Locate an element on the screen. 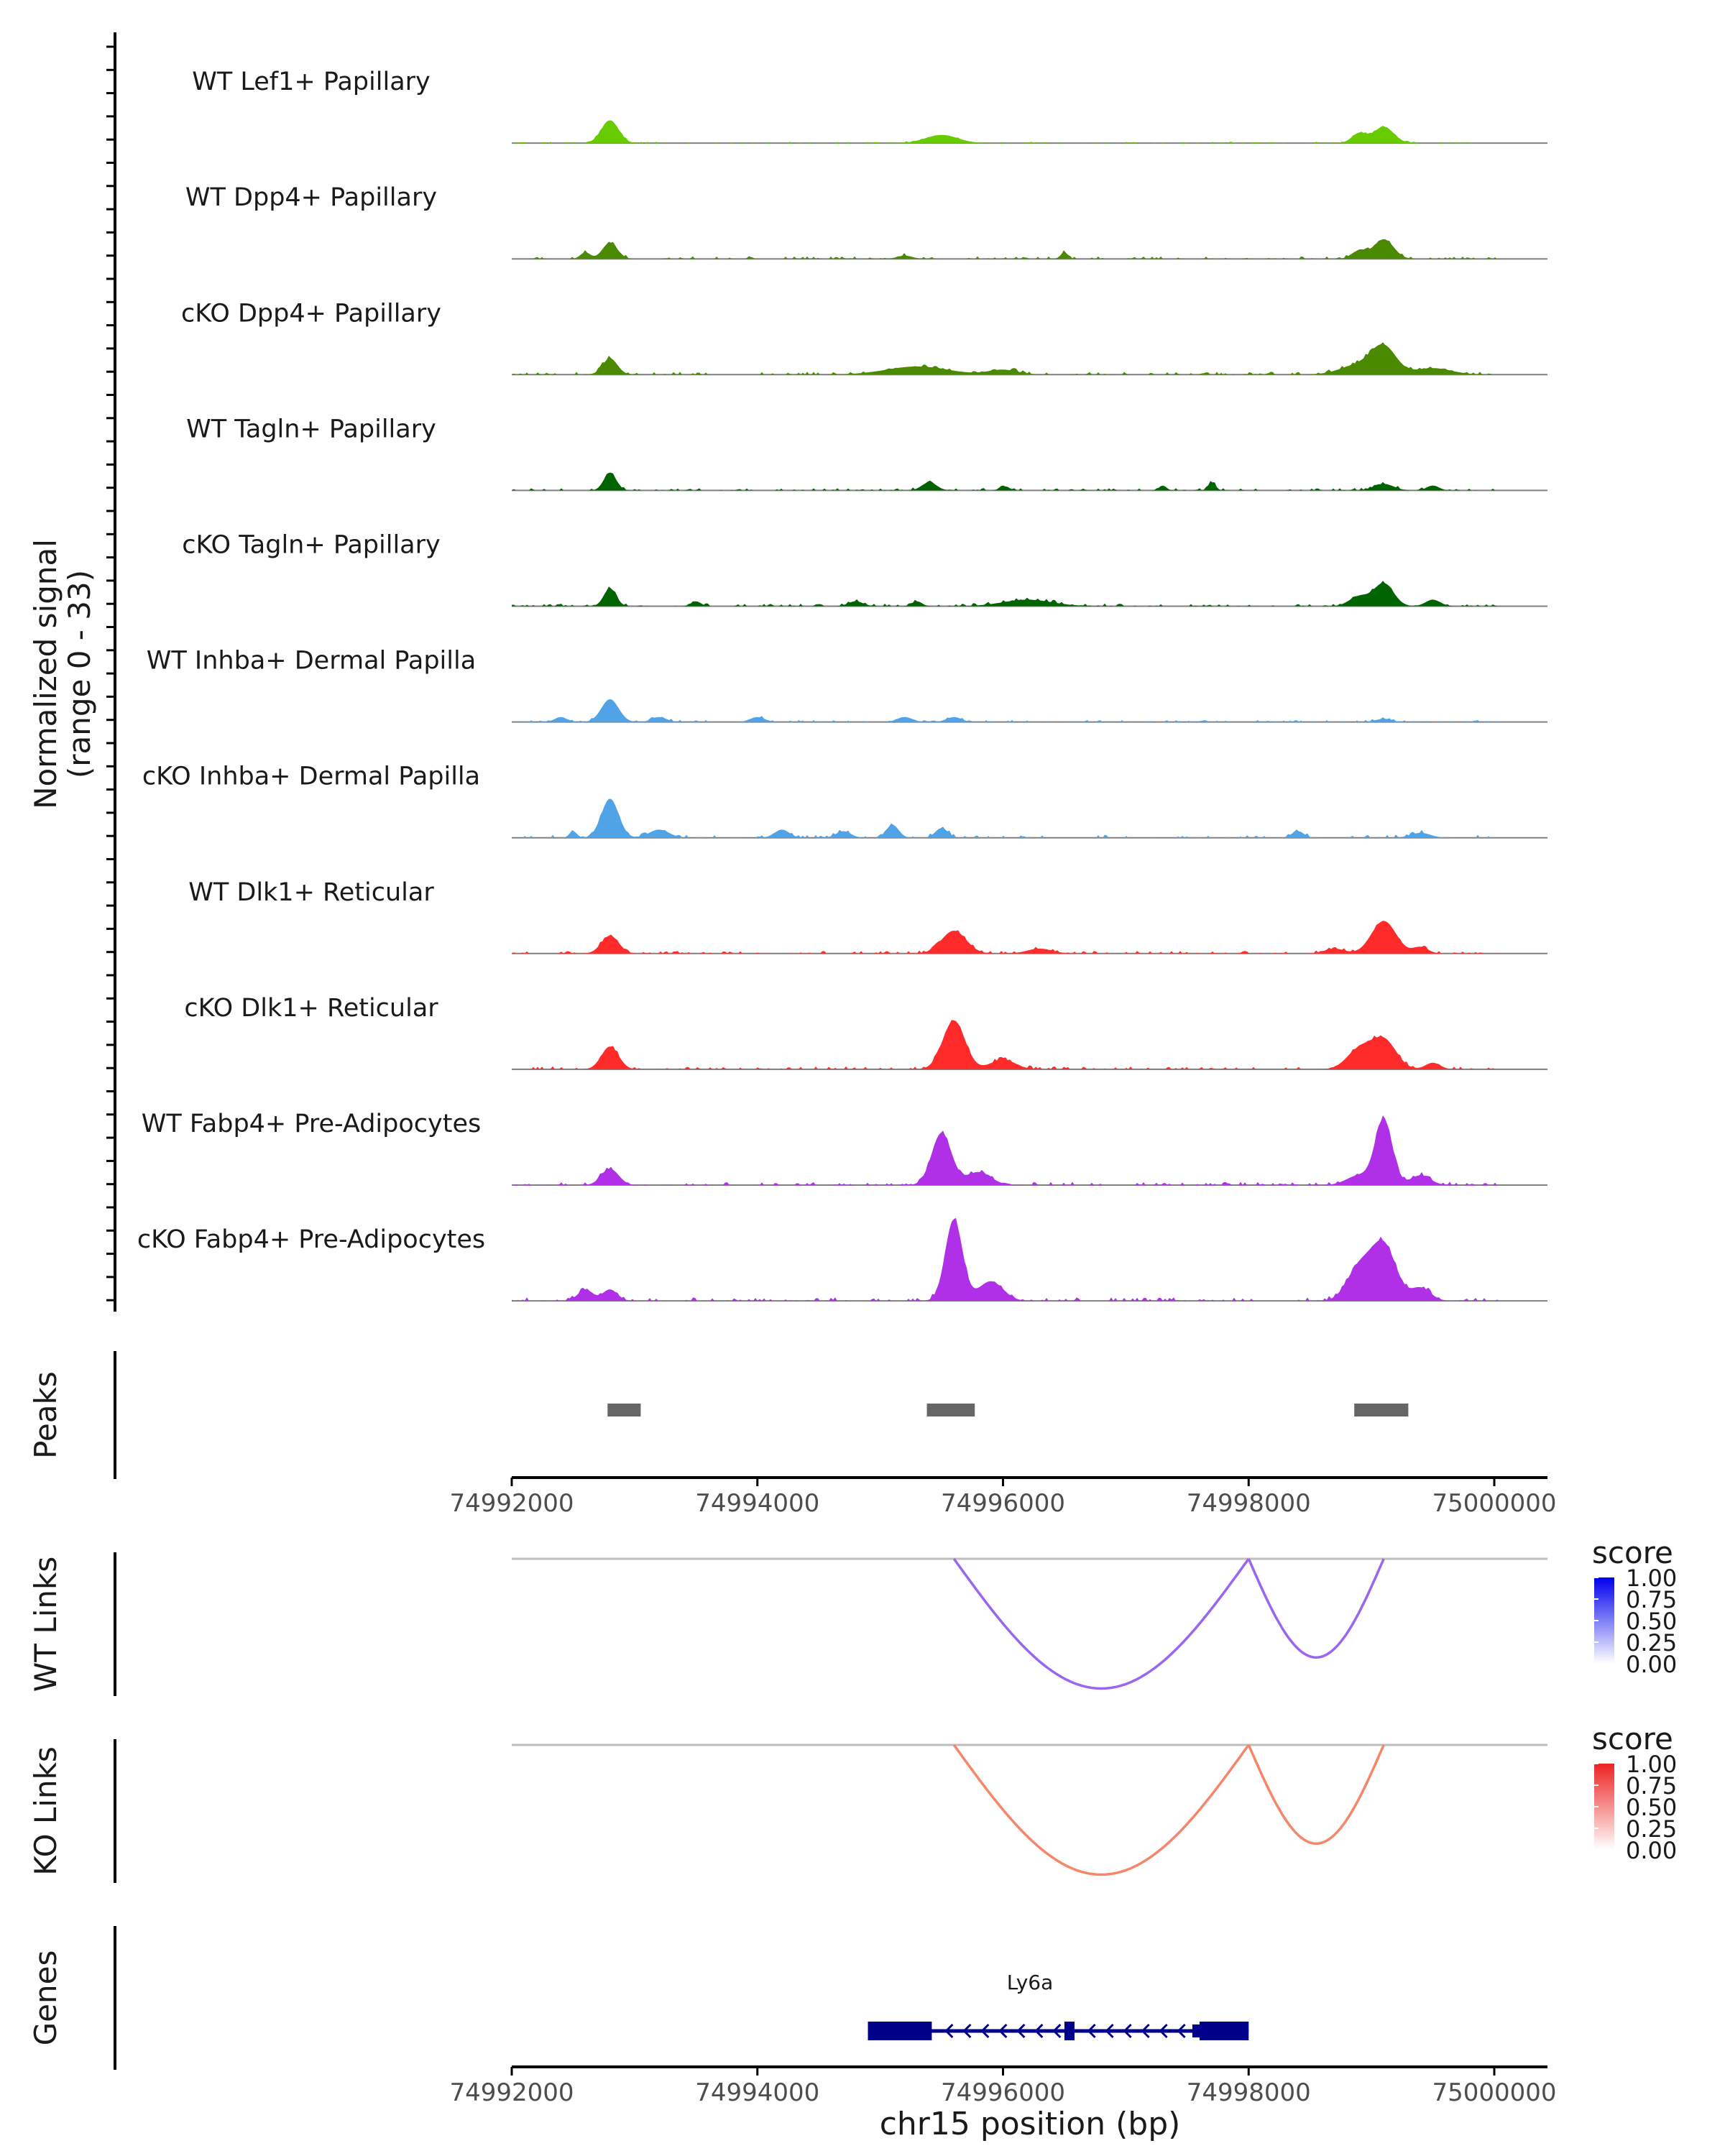  gene-name-label: Ly6a is located at coordinates (1030, 1983).